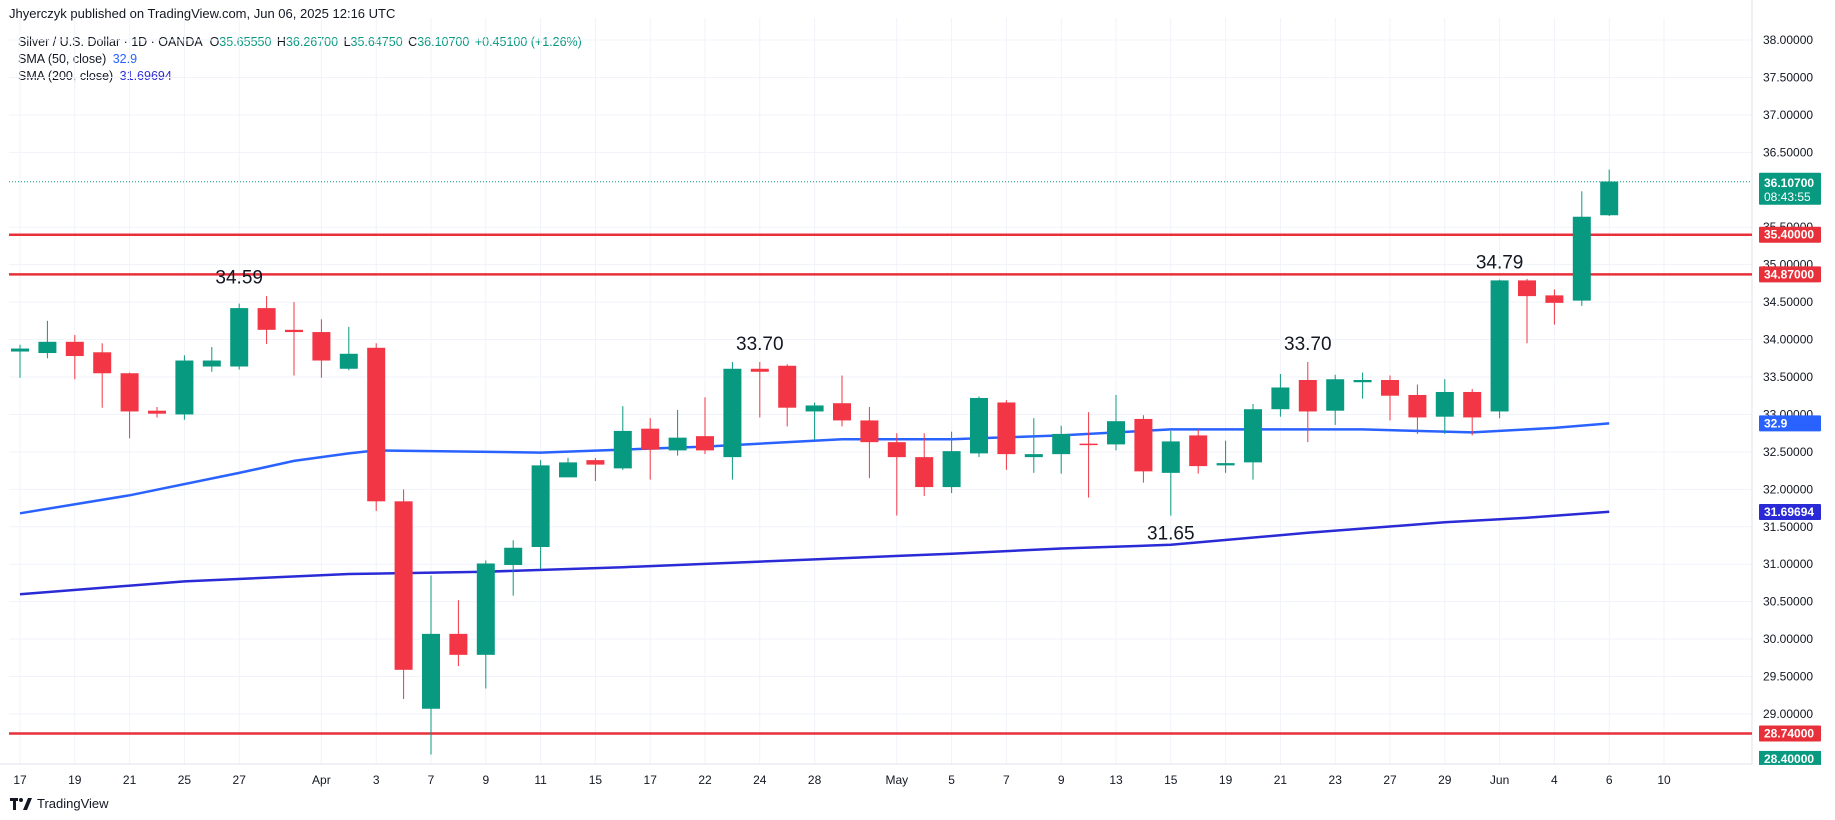 This screenshot has width=1835, height=820. What do you see at coordinates (300, 59) in the screenshot?
I see `legend-sma50-row: SMA (50, close) 32.9` at bounding box center [300, 59].